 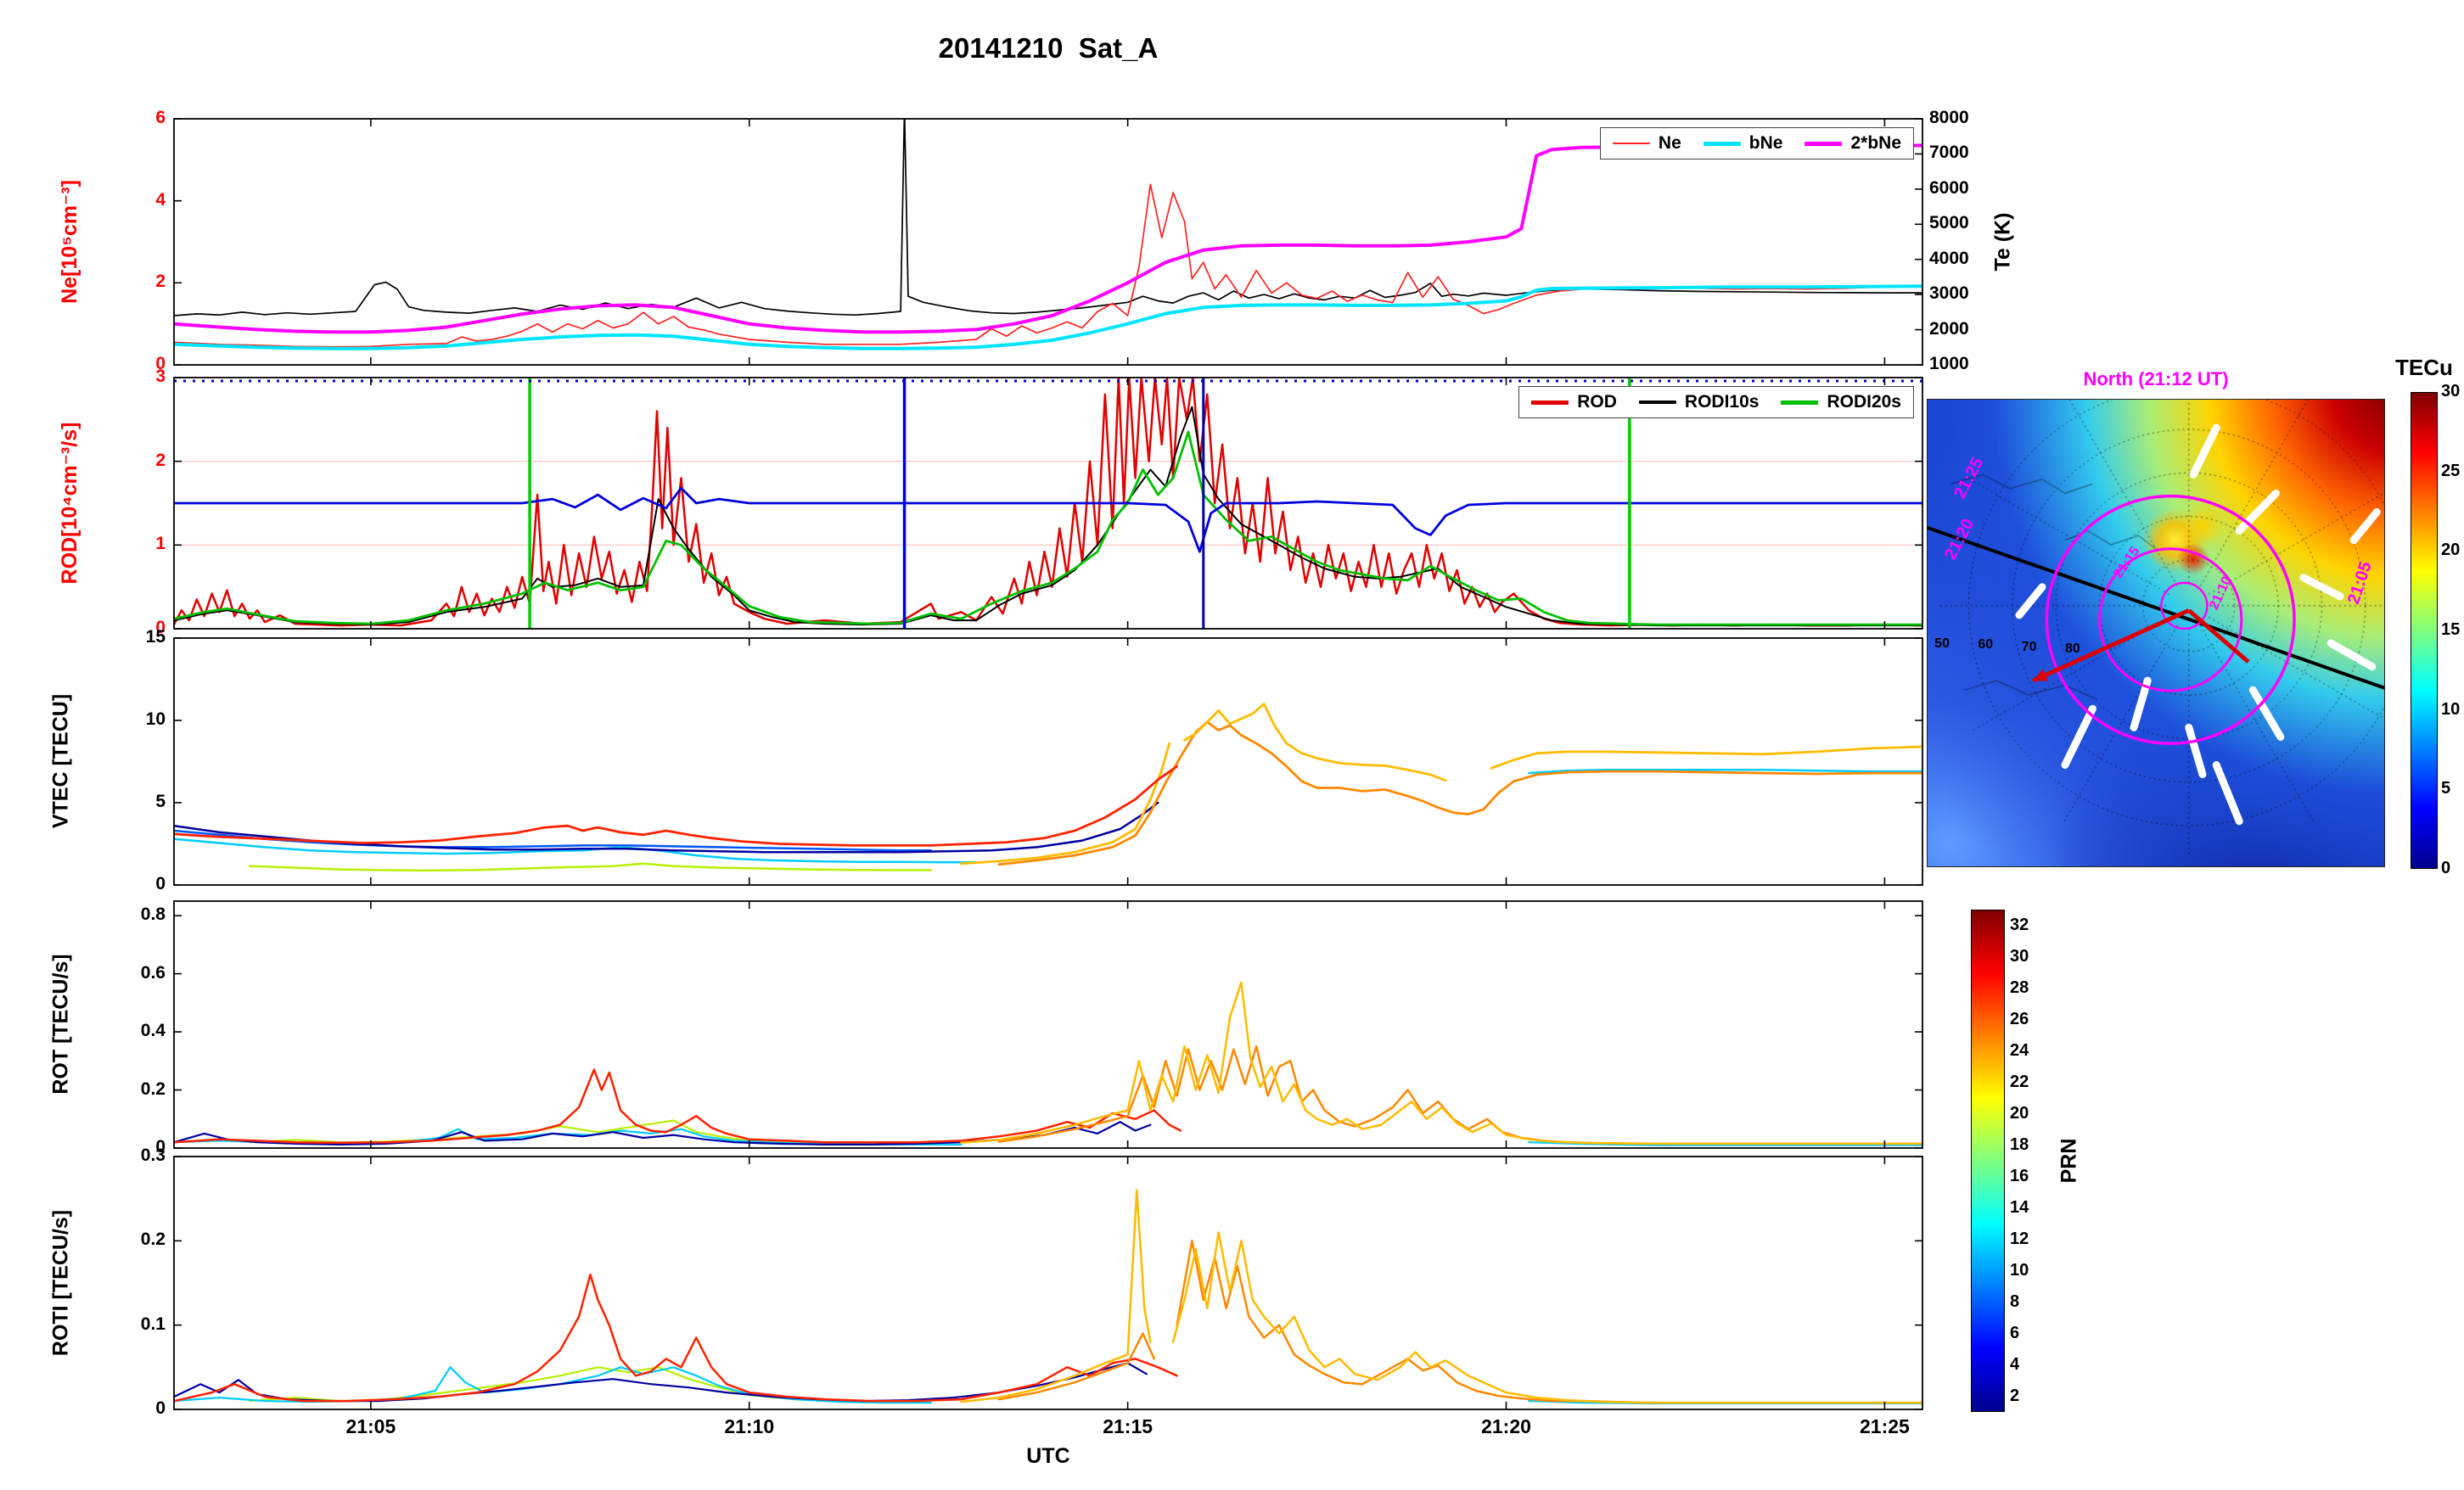 What do you see at coordinates (1048, 265) in the screenshot?
I see `series-Ne` at bounding box center [1048, 265].